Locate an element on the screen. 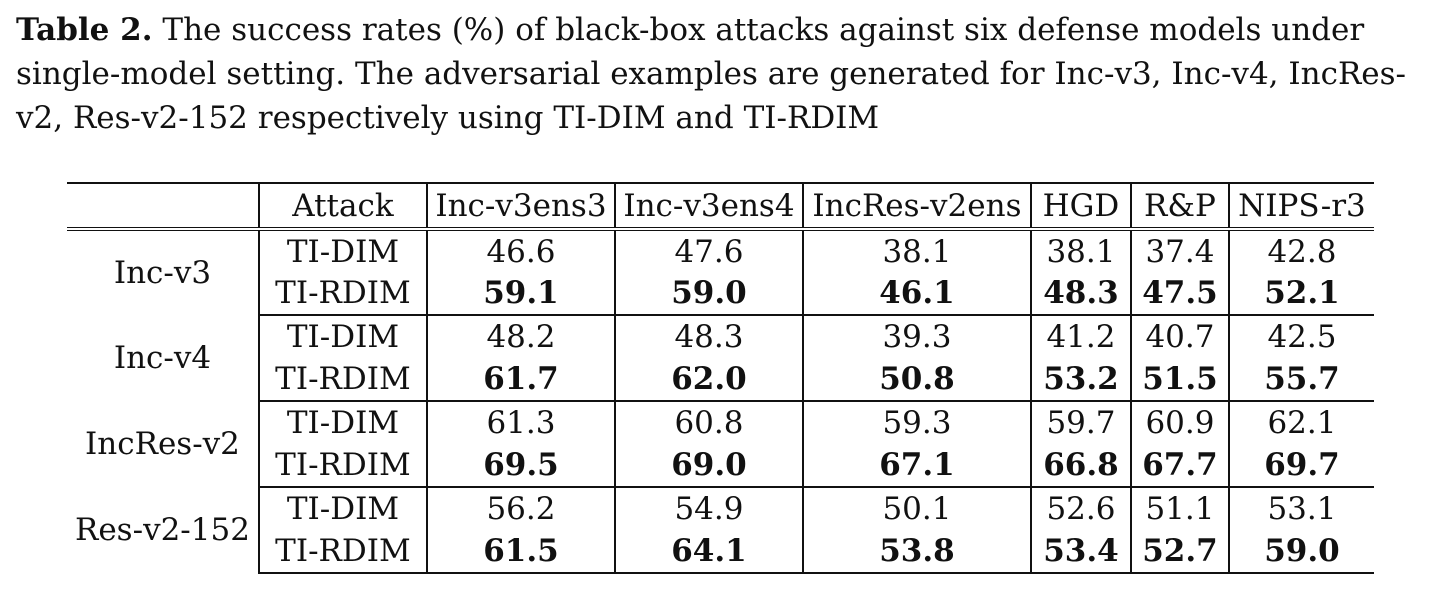 Image resolution: width=1442 pixels, height=601 pixels. value-cell: 61.5 is located at coordinates (520, 552).